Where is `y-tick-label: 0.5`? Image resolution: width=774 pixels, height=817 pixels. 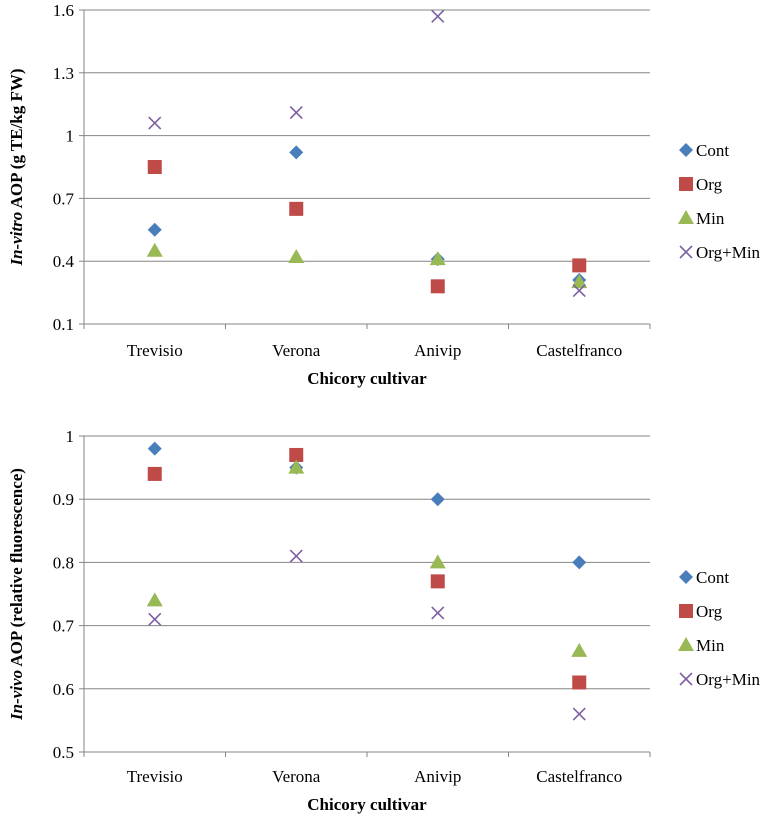 y-tick-label: 0.5 is located at coordinates (63, 752).